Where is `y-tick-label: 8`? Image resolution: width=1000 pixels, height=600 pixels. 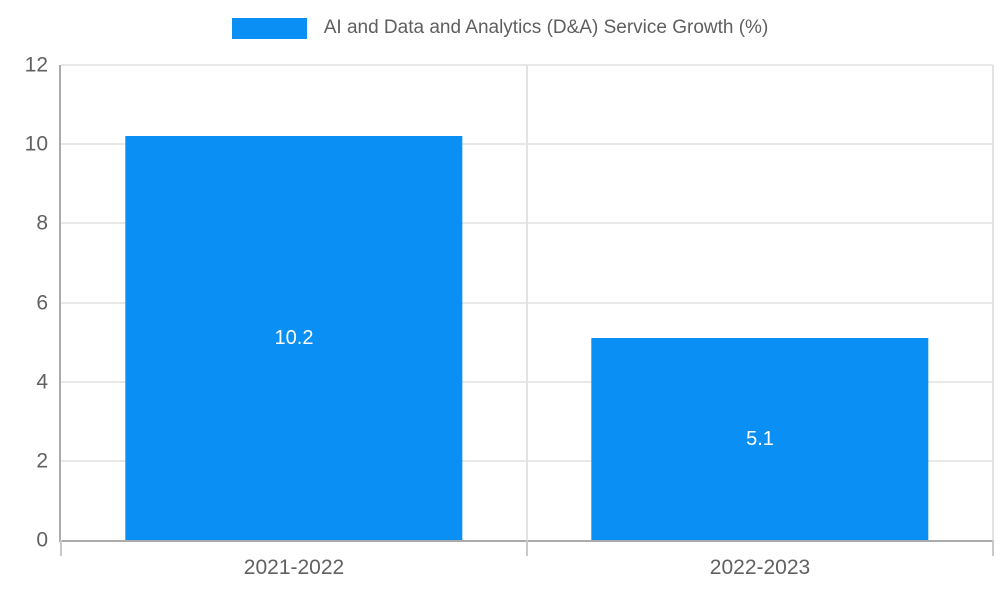 y-tick-label: 8 is located at coordinates (42, 223).